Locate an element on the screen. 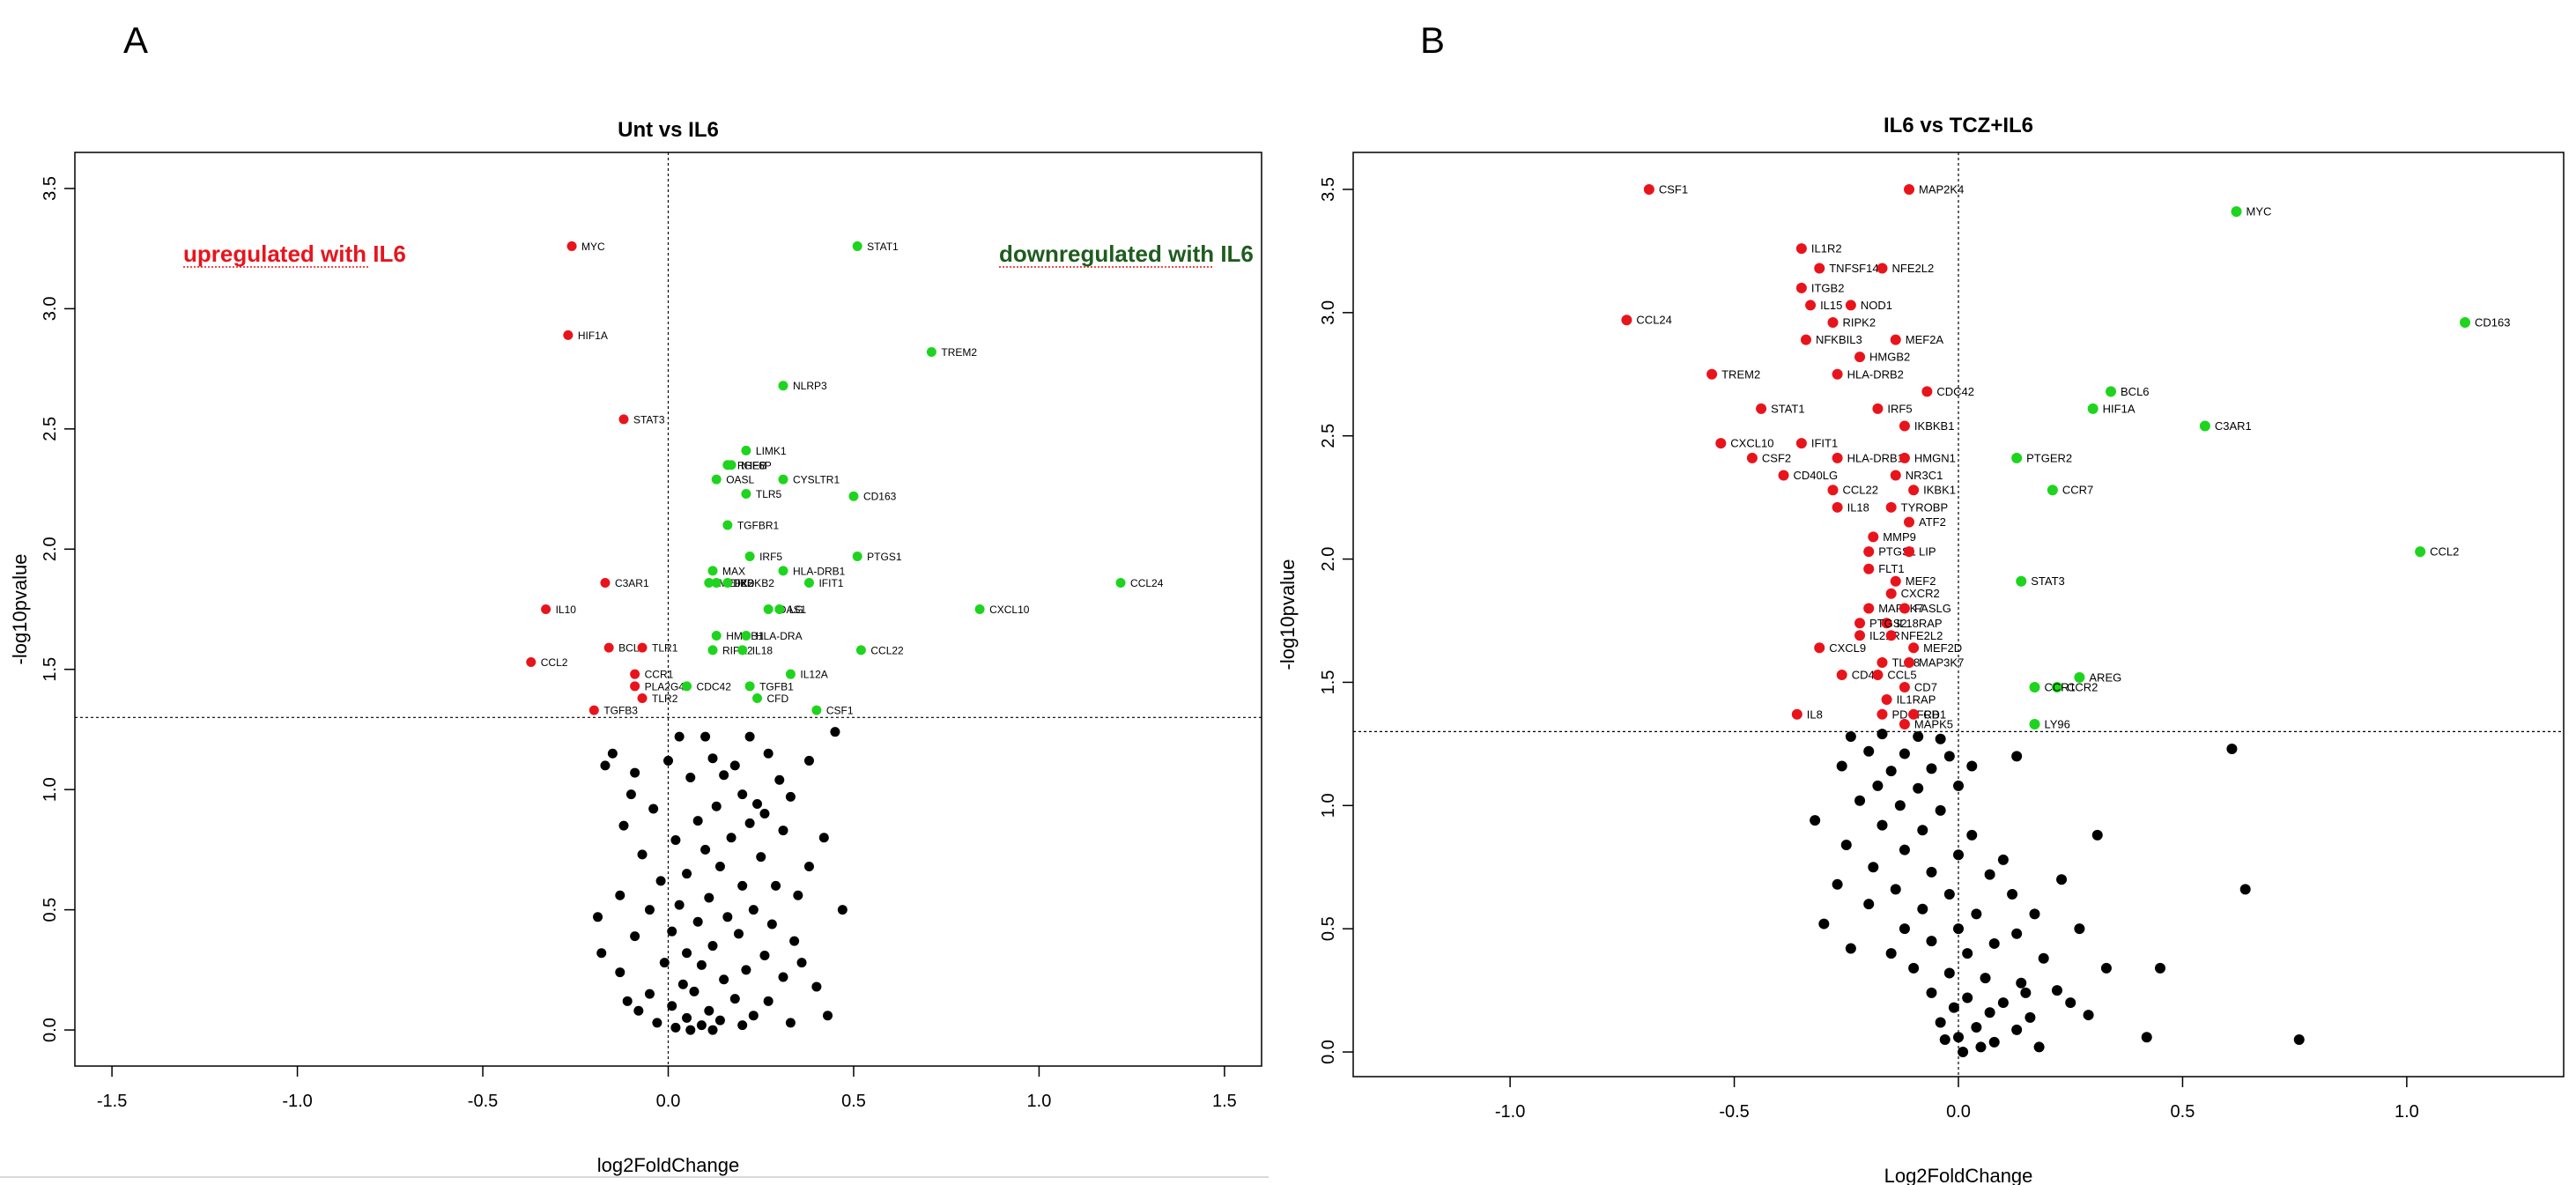 The width and height of the screenshot is (2576, 1185). chart-title: Unt vs IL6 is located at coordinates (669, 130).